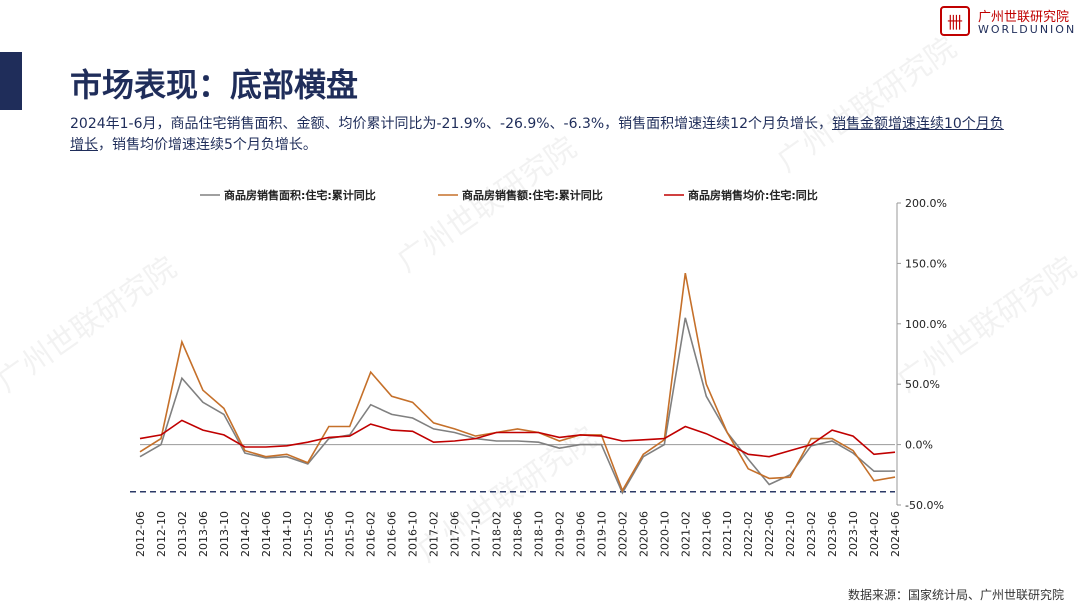 This screenshot has width=1080, height=608. I want to click on y-tick-label: 0.0%, so click(919, 445).